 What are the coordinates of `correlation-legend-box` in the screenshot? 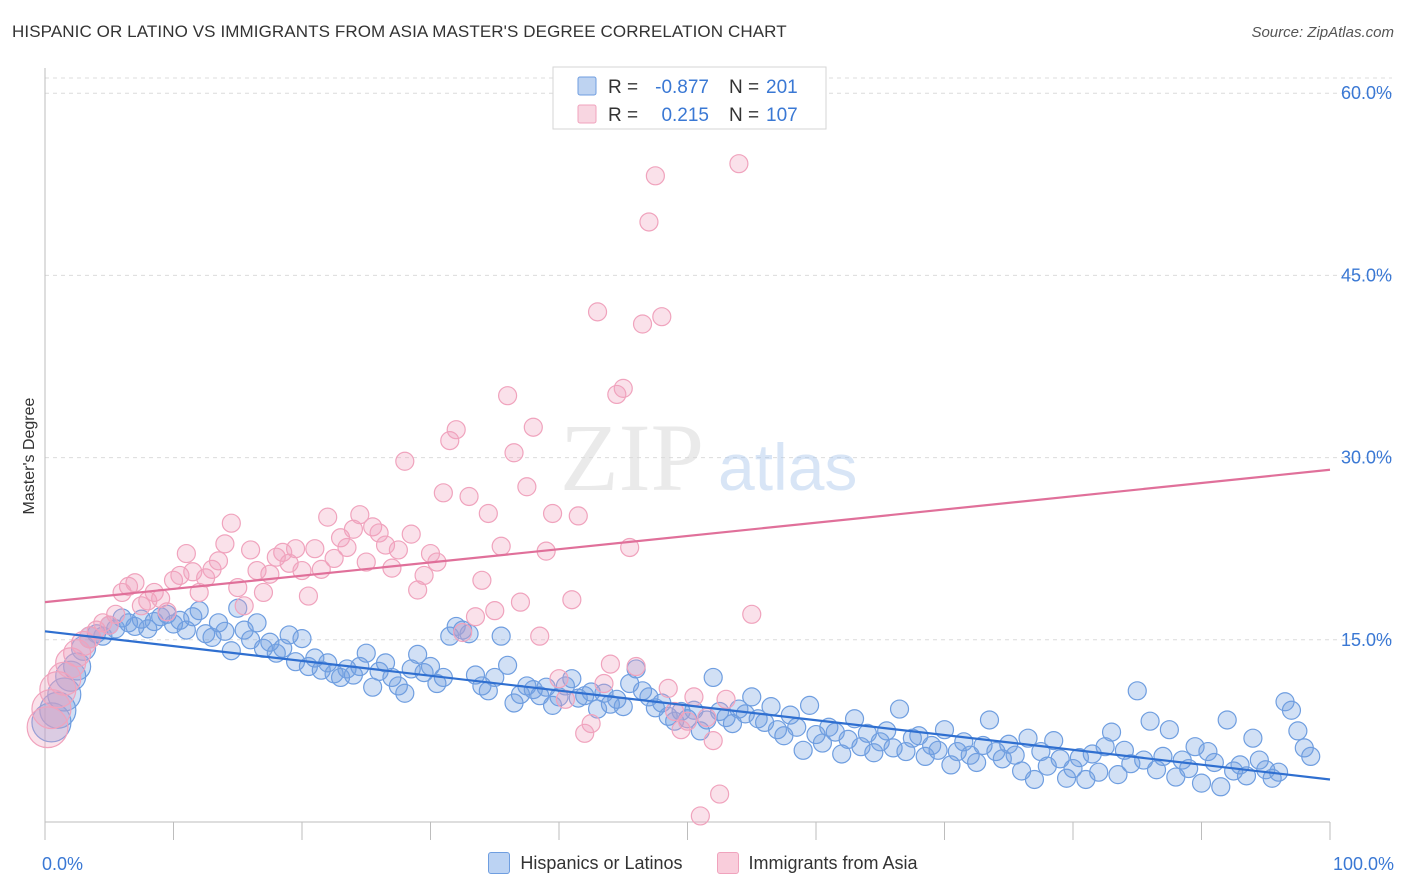 It's located at (689, 98).